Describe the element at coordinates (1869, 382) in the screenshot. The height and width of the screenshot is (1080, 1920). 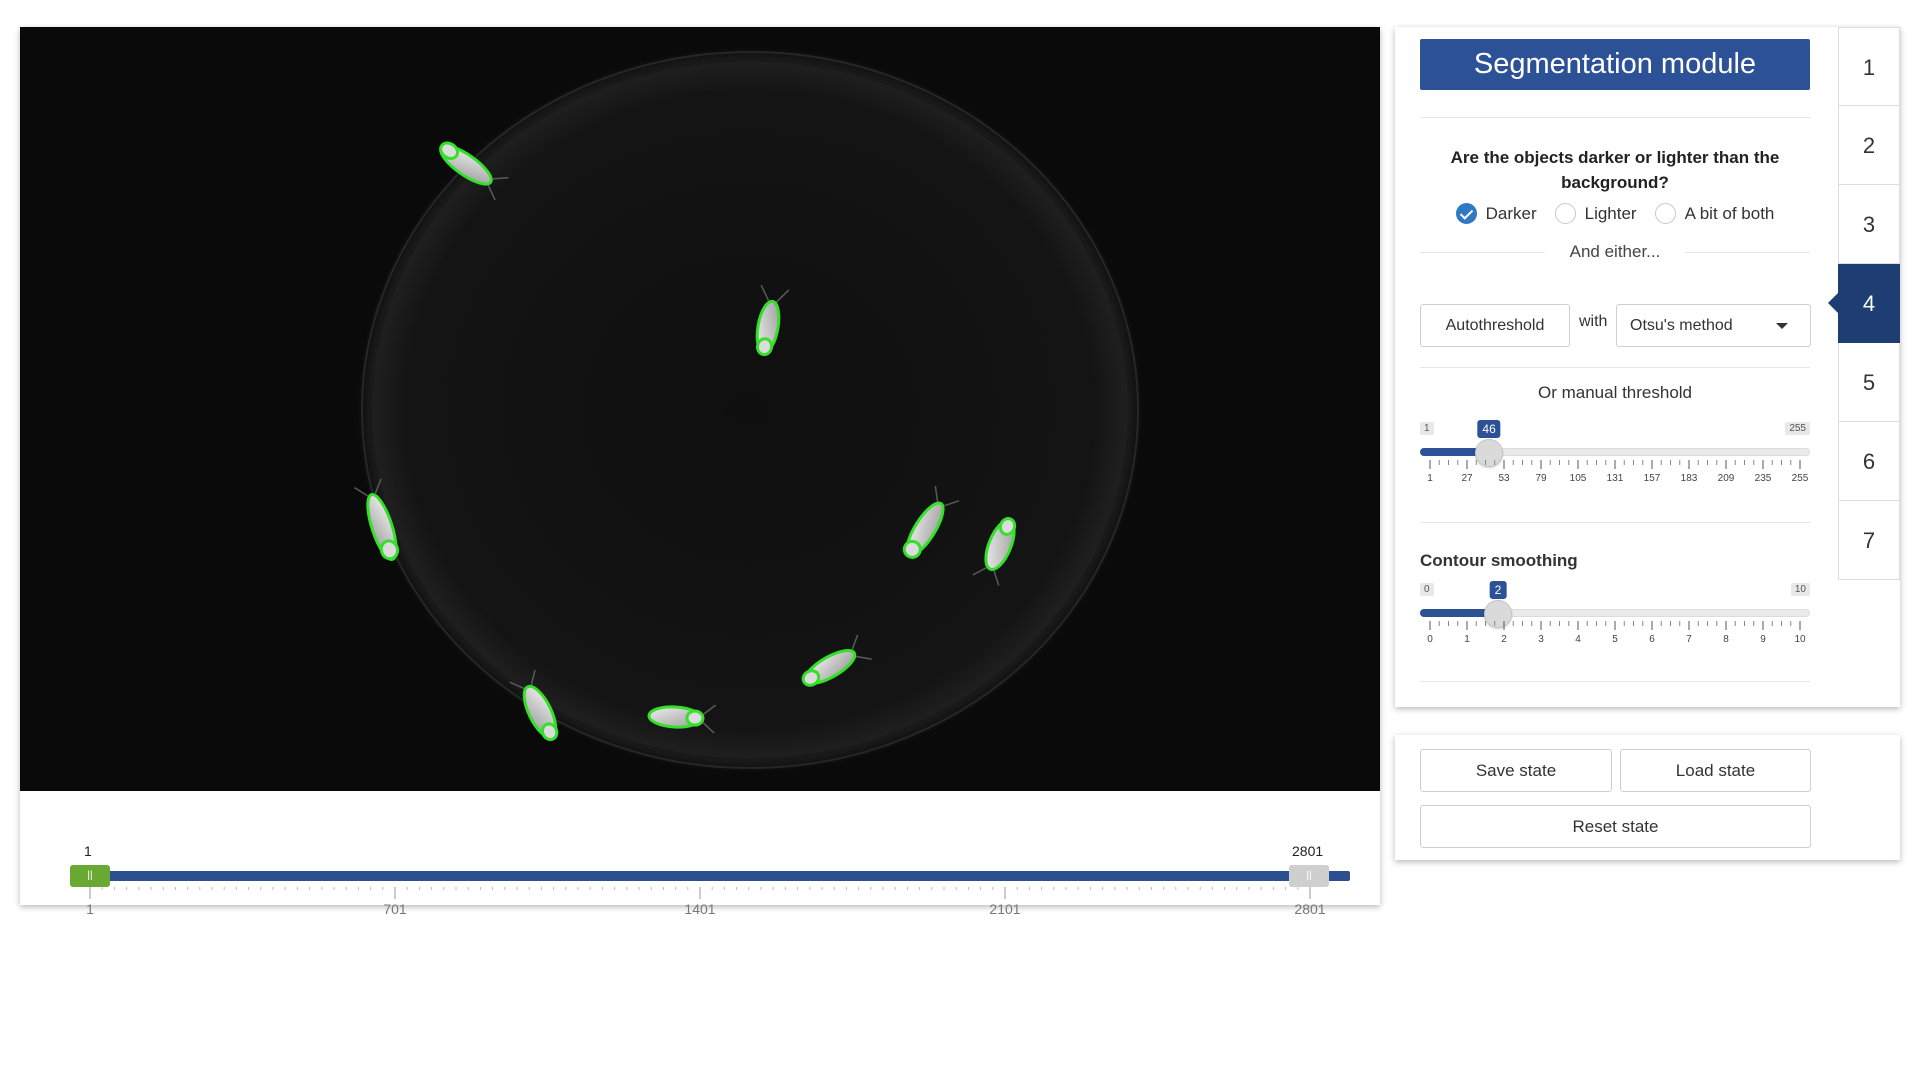
I see `step-tab-5: 5` at that location.